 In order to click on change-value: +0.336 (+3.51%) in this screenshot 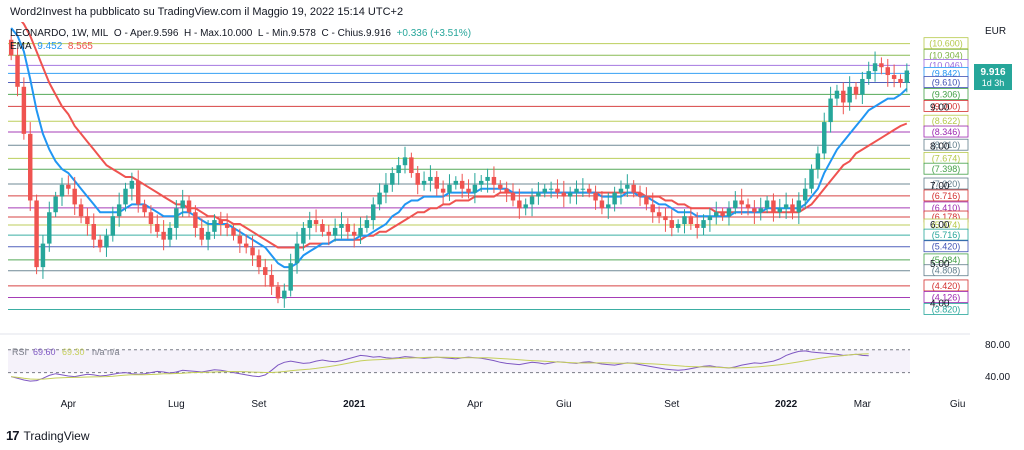, I will do `click(434, 33)`.